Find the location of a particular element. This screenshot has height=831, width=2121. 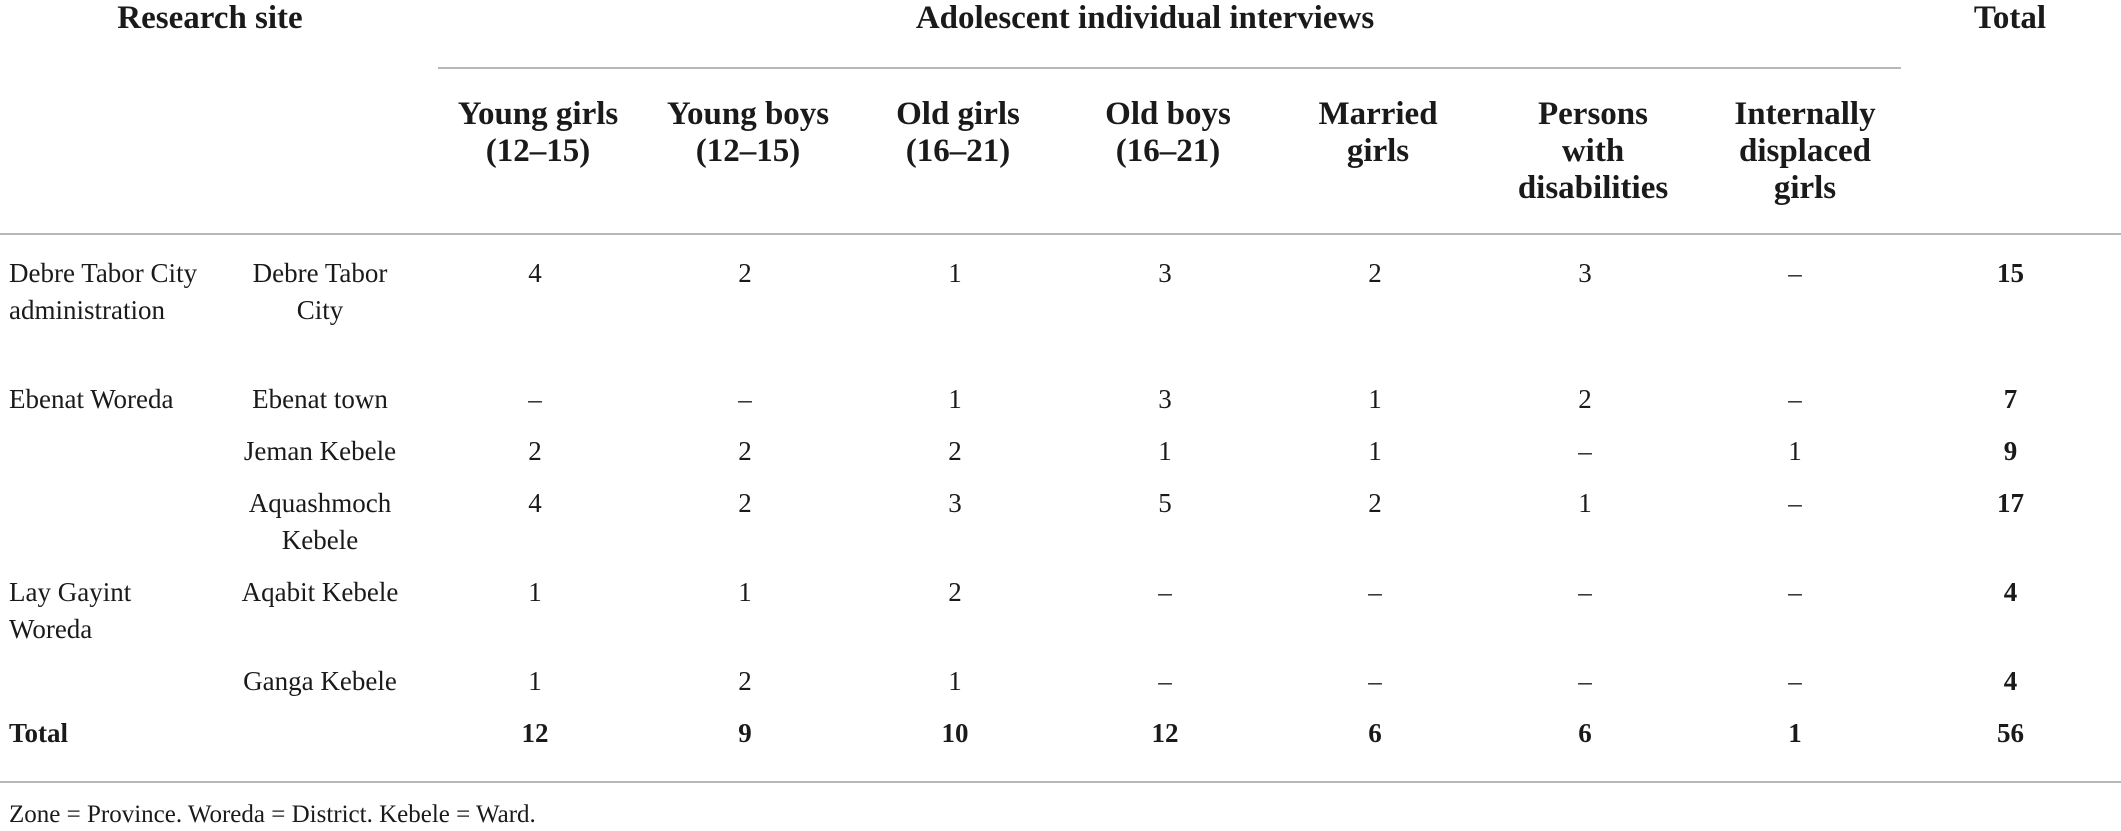

row-total-cell: 15 is located at coordinates (2010, 273).